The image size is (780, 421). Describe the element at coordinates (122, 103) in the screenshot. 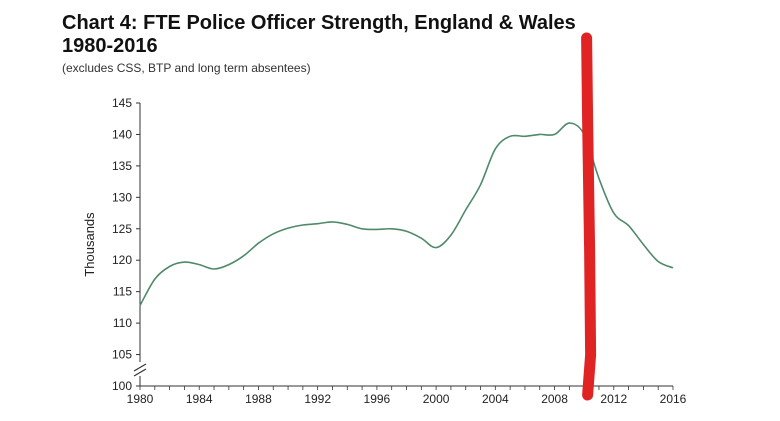

I see `y-tick-label: 145` at that location.